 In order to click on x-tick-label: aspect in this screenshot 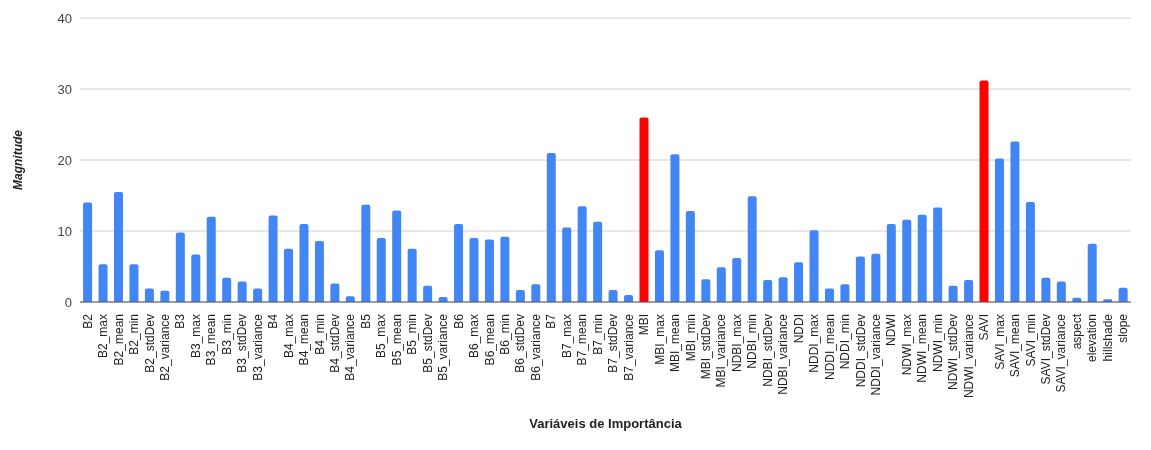, I will do `click(1076, 331)`.